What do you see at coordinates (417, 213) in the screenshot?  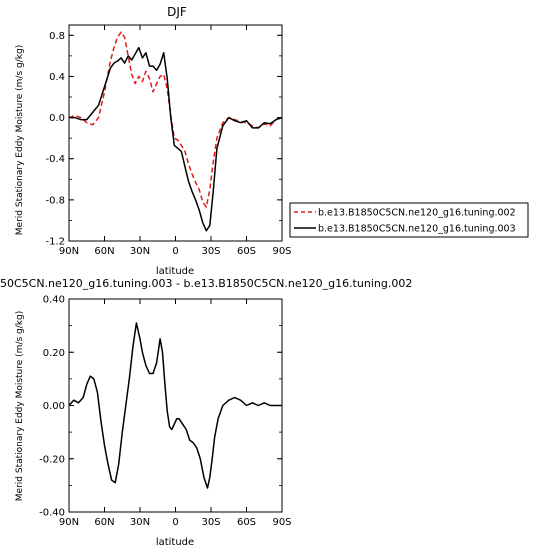 I see `legend-label-series-1: b.e13.B1850C5CN.ne120_g16.tuning.002` at bounding box center [417, 213].